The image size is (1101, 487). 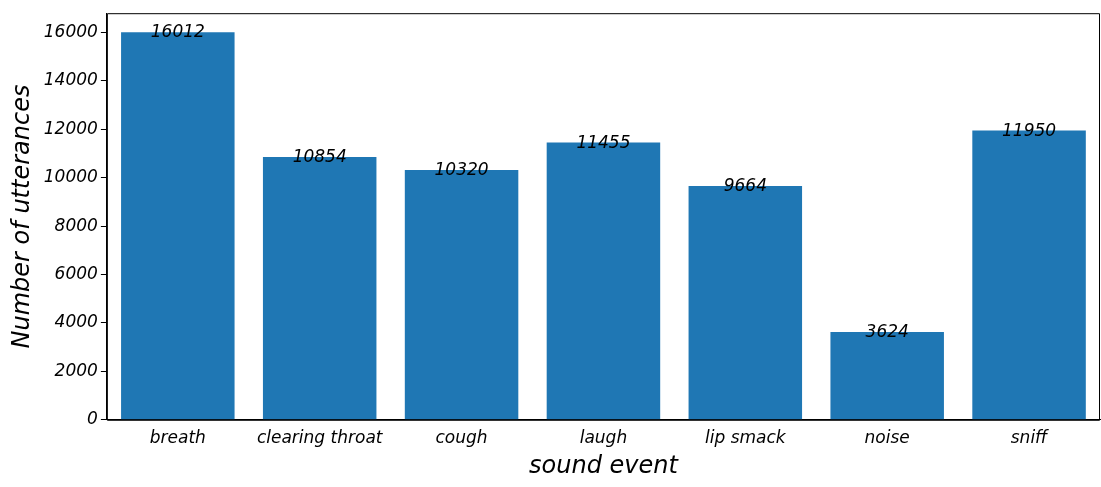 I want to click on x-axis-title: sound event, so click(x=604, y=464).